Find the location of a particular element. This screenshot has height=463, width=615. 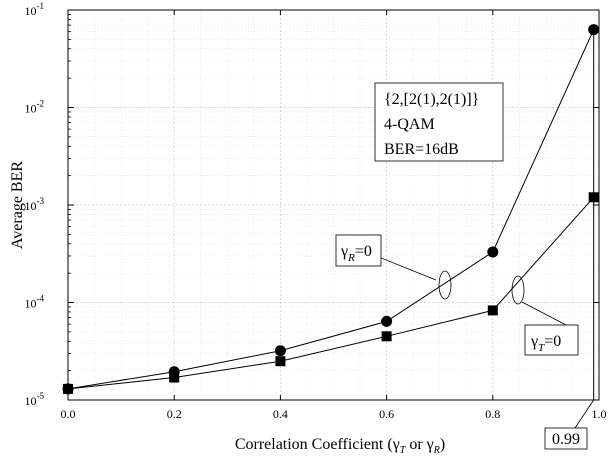

x-tick-label: 0.2 is located at coordinates (174, 414).